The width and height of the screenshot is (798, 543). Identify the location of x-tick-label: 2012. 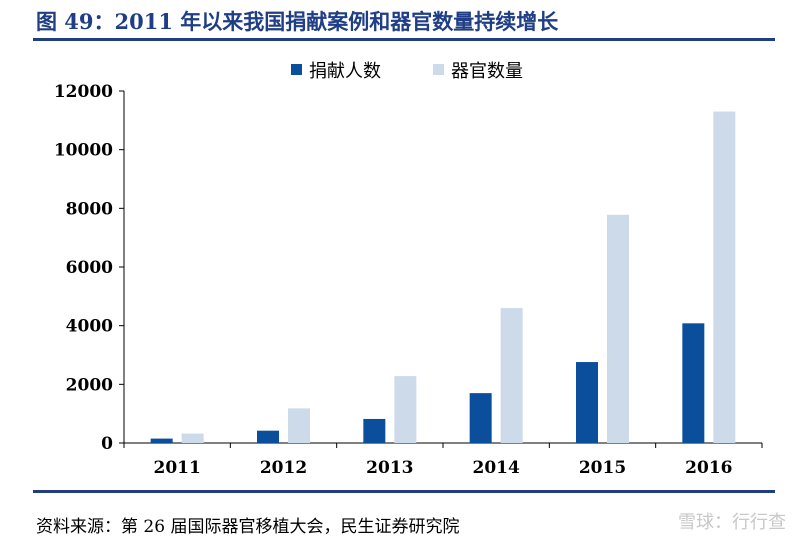
(283, 468).